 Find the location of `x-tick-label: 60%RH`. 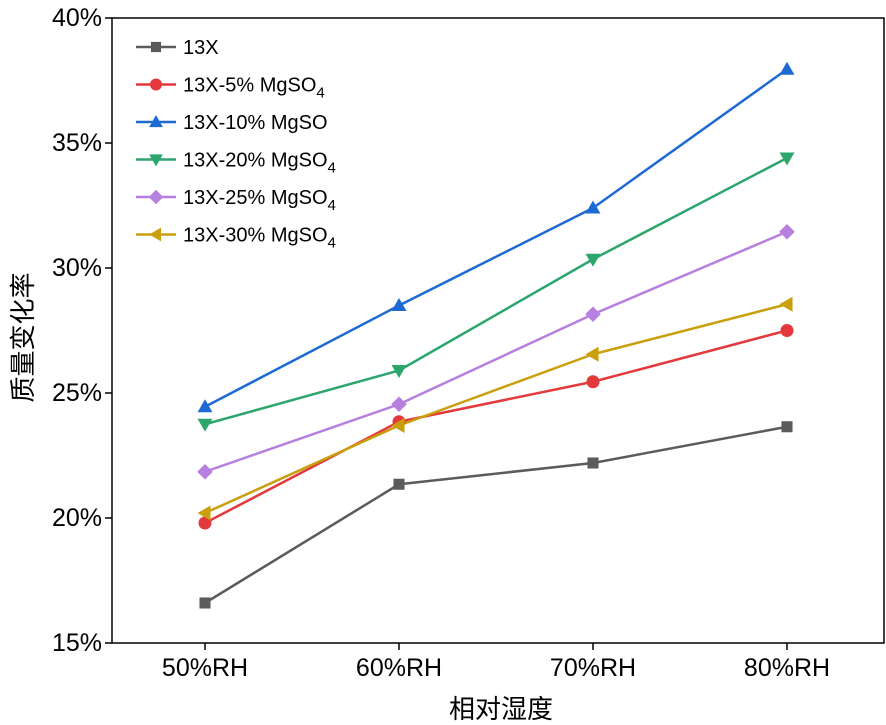

x-tick-label: 60%RH is located at coordinates (399, 668).